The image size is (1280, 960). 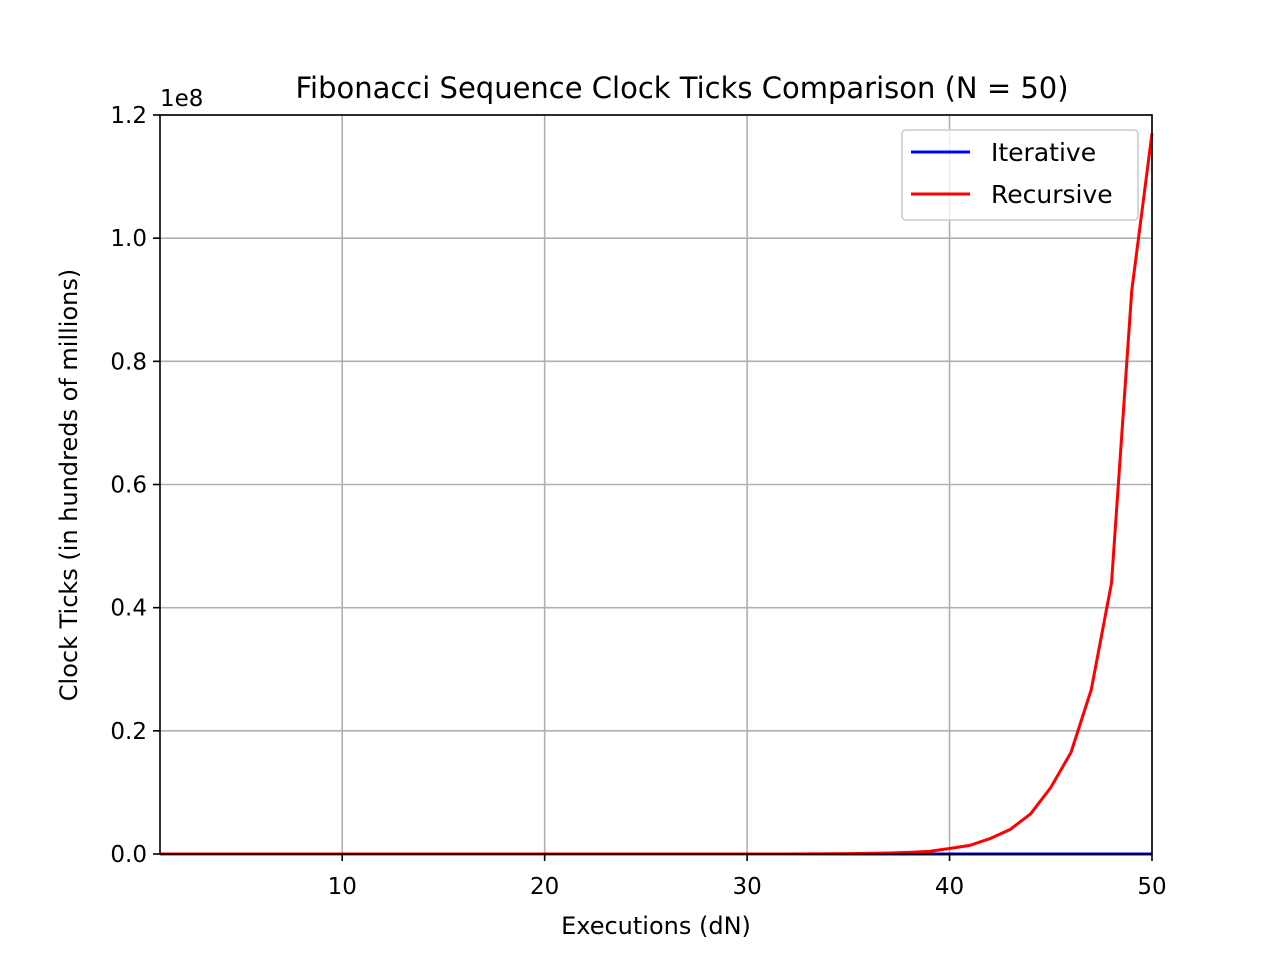 What do you see at coordinates (128, 239) in the screenshot?
I see `y-tick-label: 1.0` at bounding box center [128, 239].